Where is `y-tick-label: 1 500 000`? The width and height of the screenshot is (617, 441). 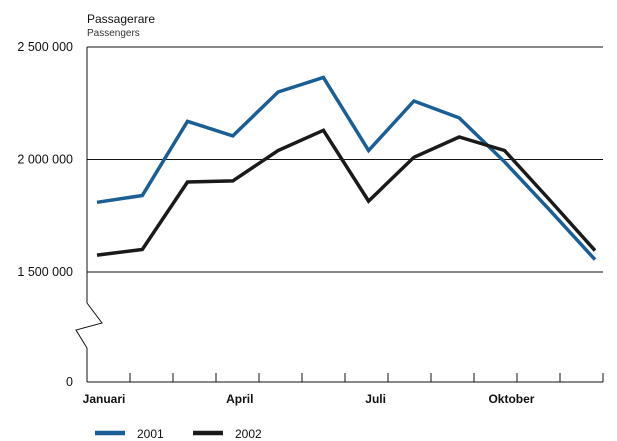
y-tick-label: 1 500 000 is located at coordinates (45, 272).